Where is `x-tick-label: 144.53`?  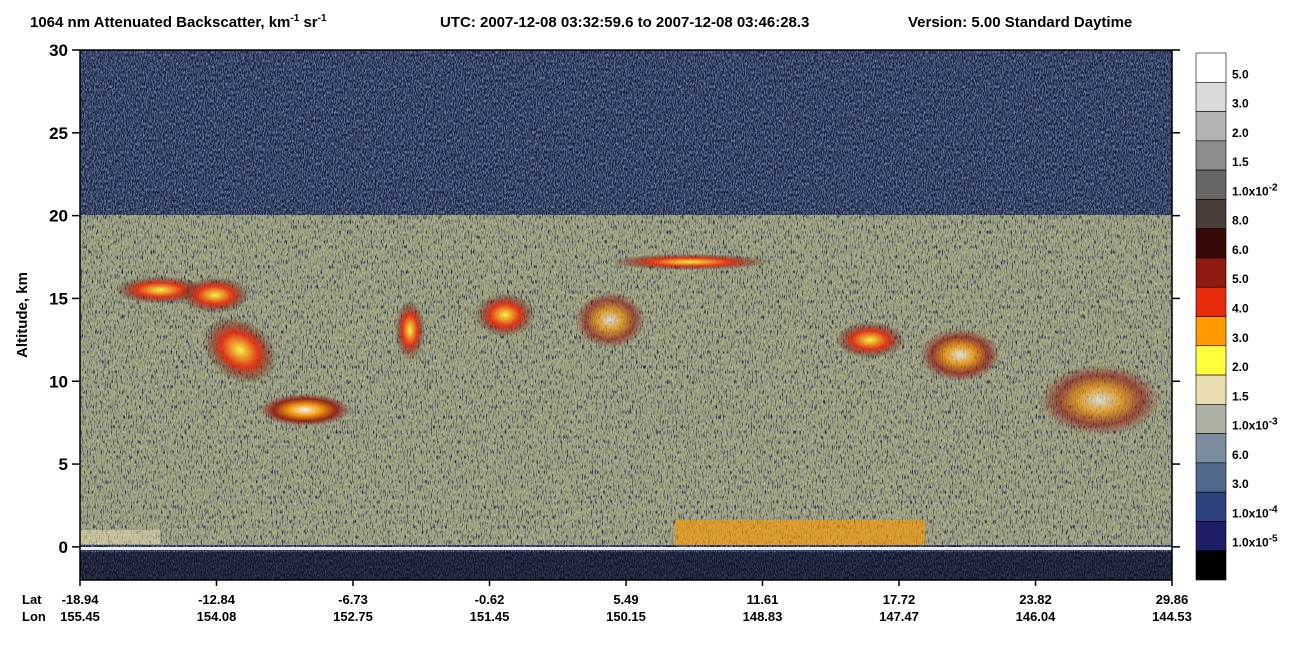
x-tick-label: 144.53 is located at coordinates (1172, 616).